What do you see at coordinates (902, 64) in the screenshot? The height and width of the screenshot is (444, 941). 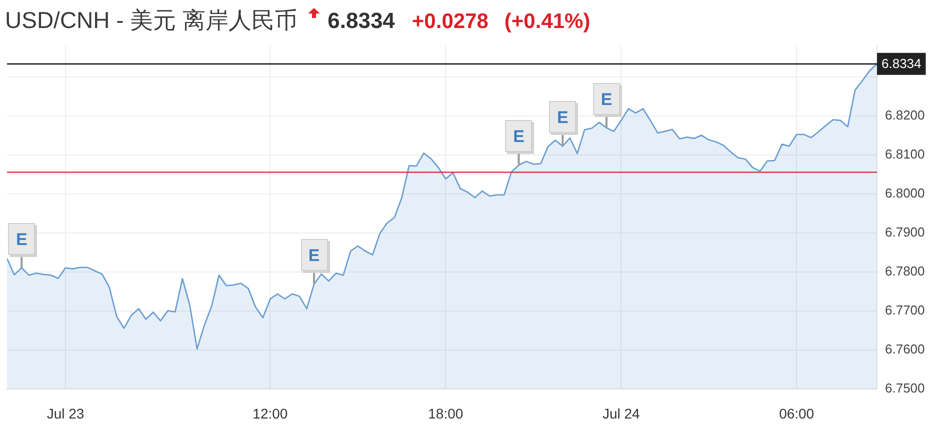 I see `ref-line-label: 6.8334` at bounding box center [902, 64].